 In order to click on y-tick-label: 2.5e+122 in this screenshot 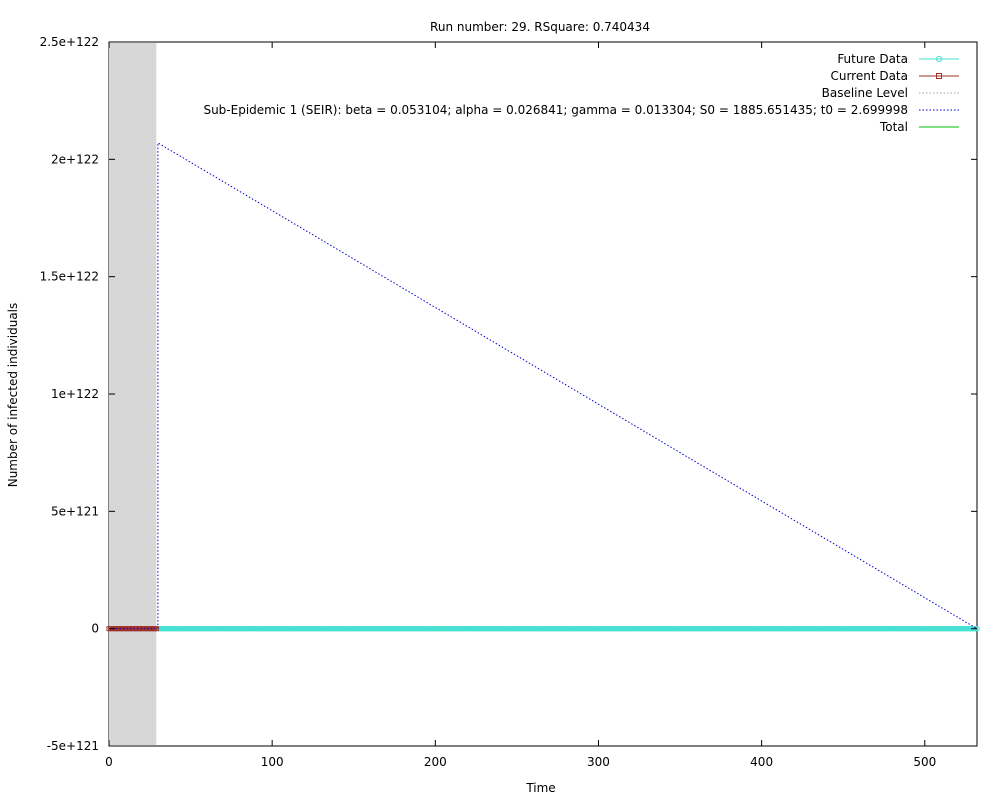, I will do `click(69, 42)`.